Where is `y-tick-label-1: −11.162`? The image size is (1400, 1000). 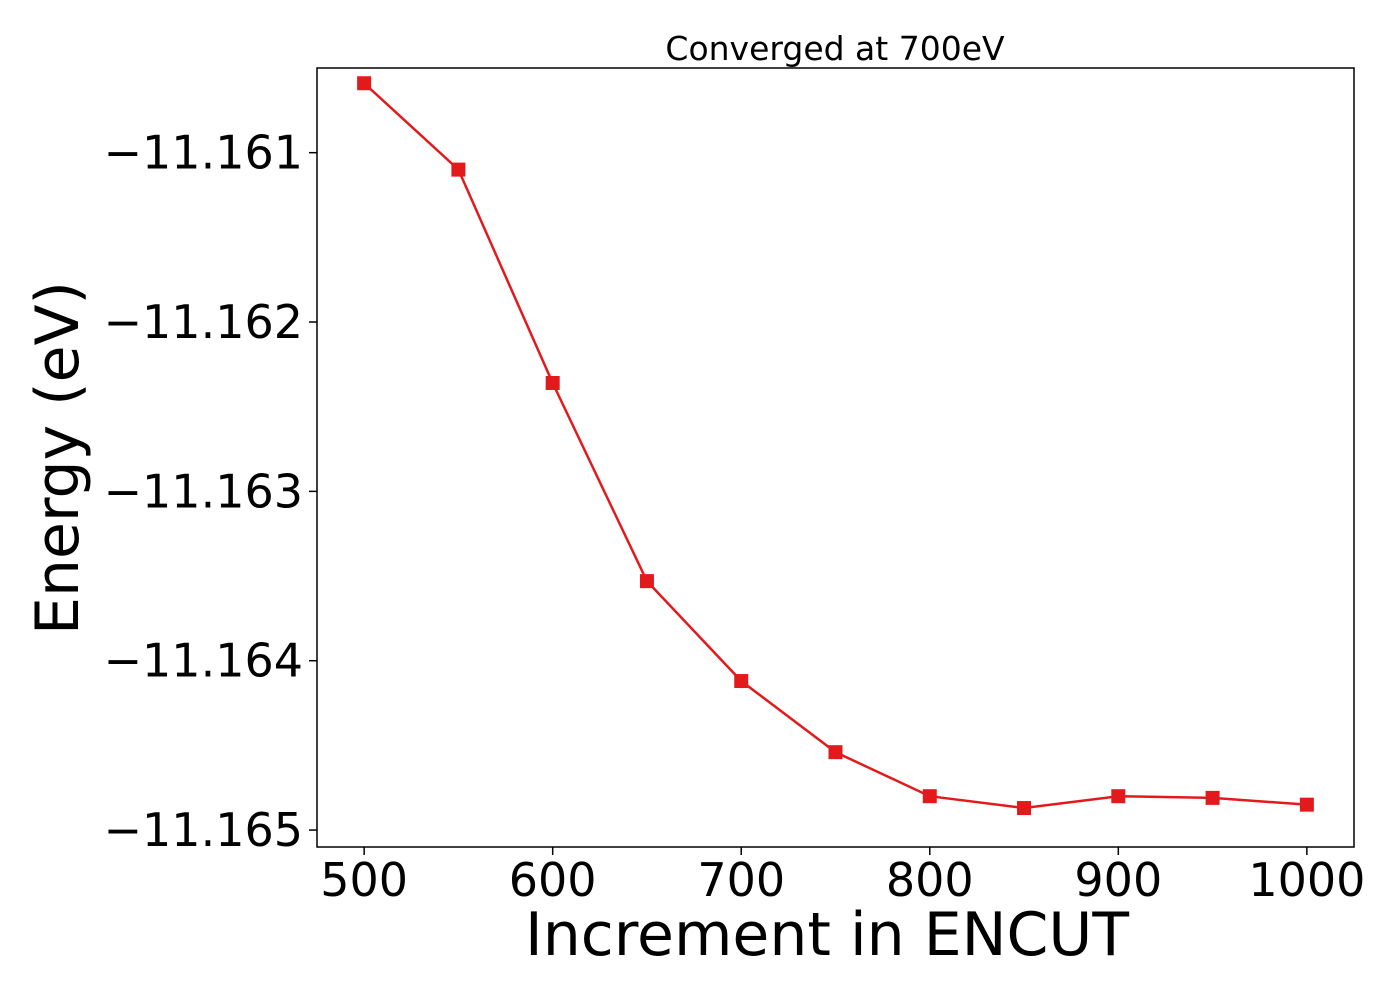 y-tick-label-1: −11.162 is located at coordinates (204, 322).